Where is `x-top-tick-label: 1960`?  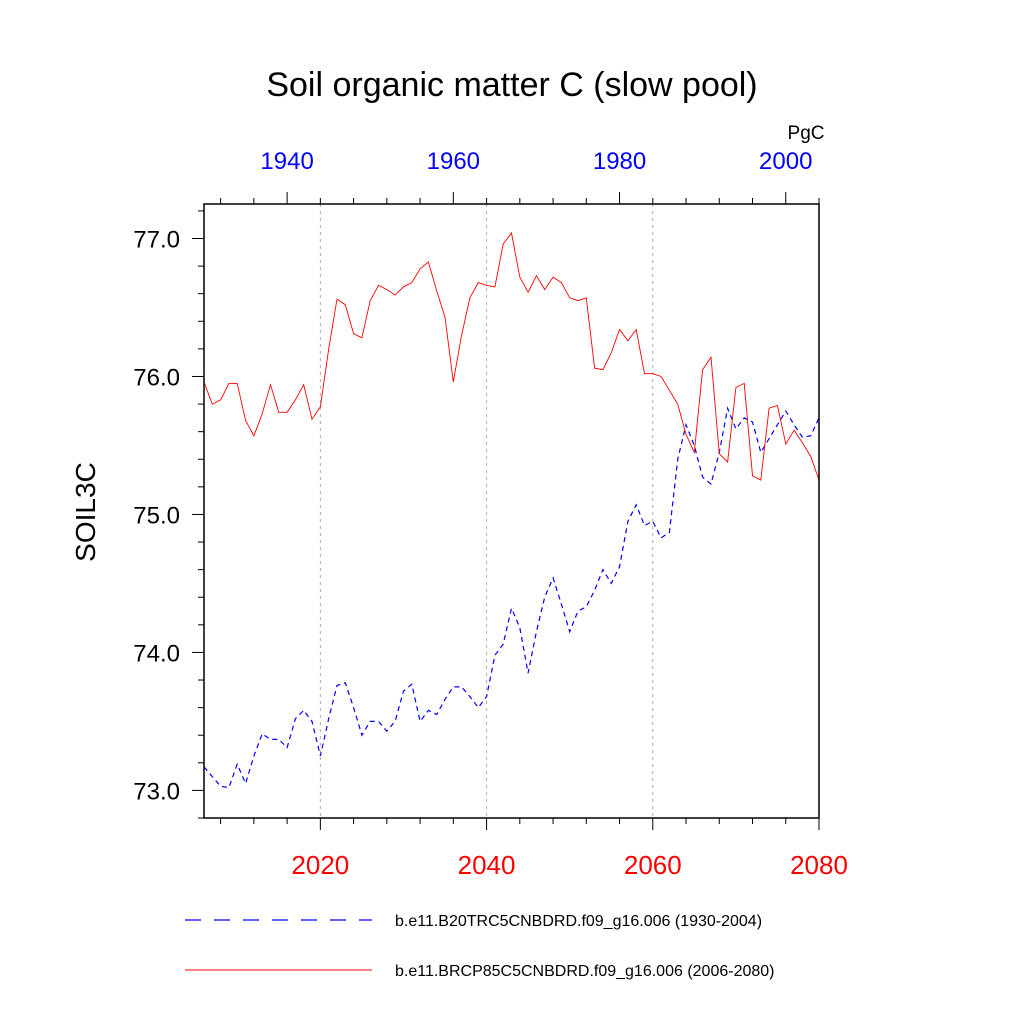
x-top-tick-label: 1960 is located at coordinates (453, 161).